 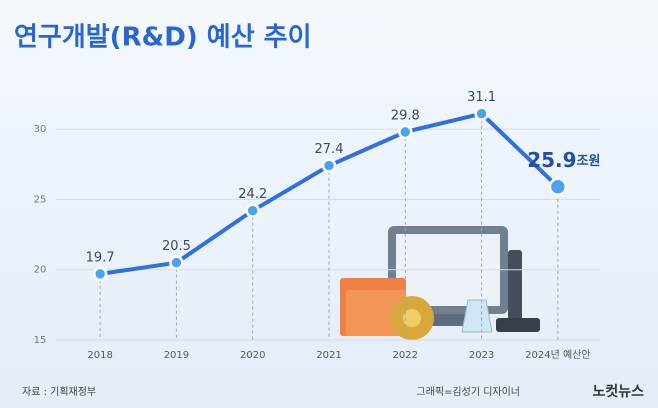 I want to click on value-label: 20.5, so click(x=176, y=246).